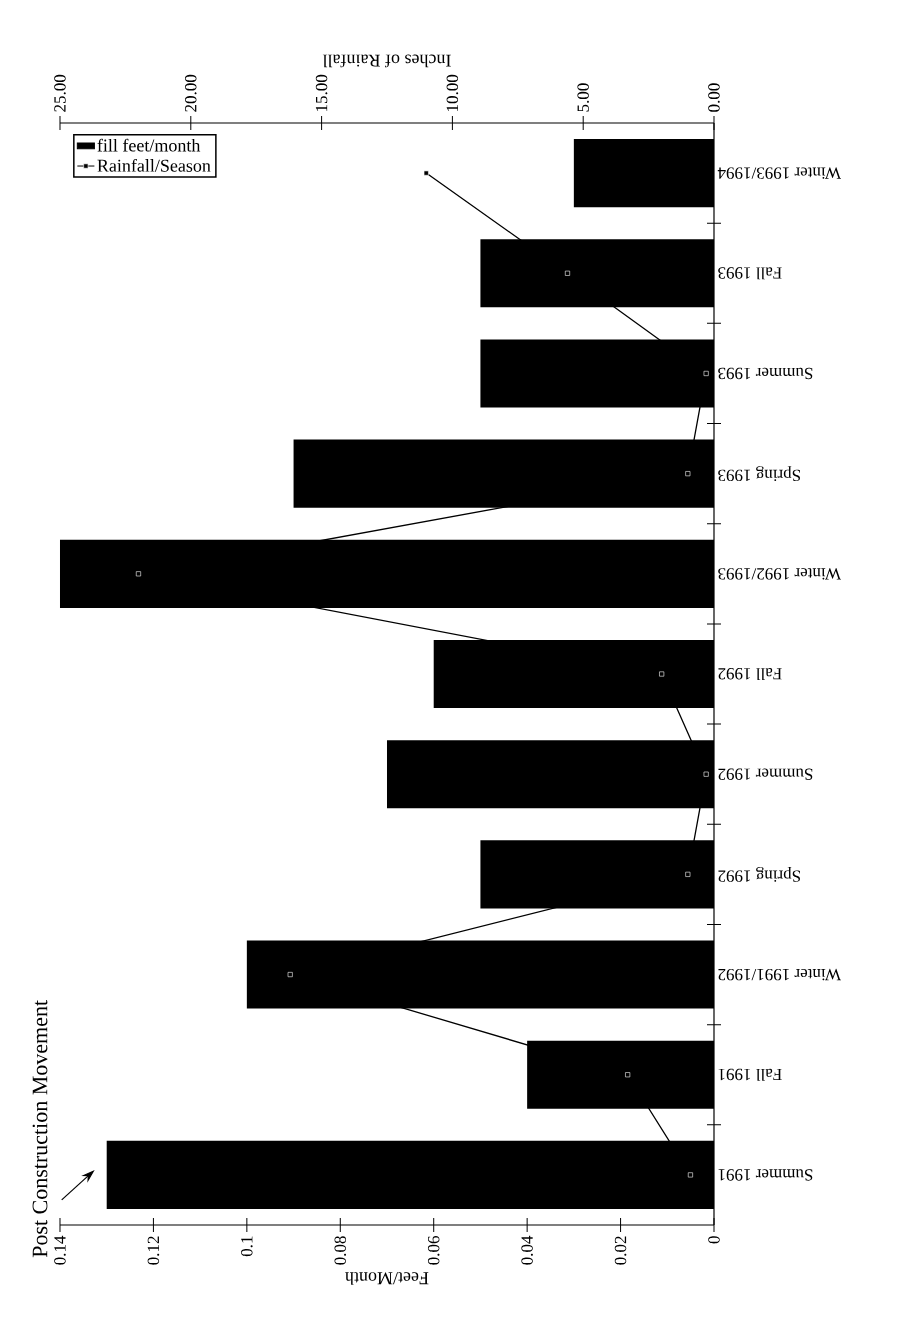  What do you see at coordinates (750, 273) in the screenshot?
I see `y-tick-label: Fall 1993` at bounding box center [750, 273].